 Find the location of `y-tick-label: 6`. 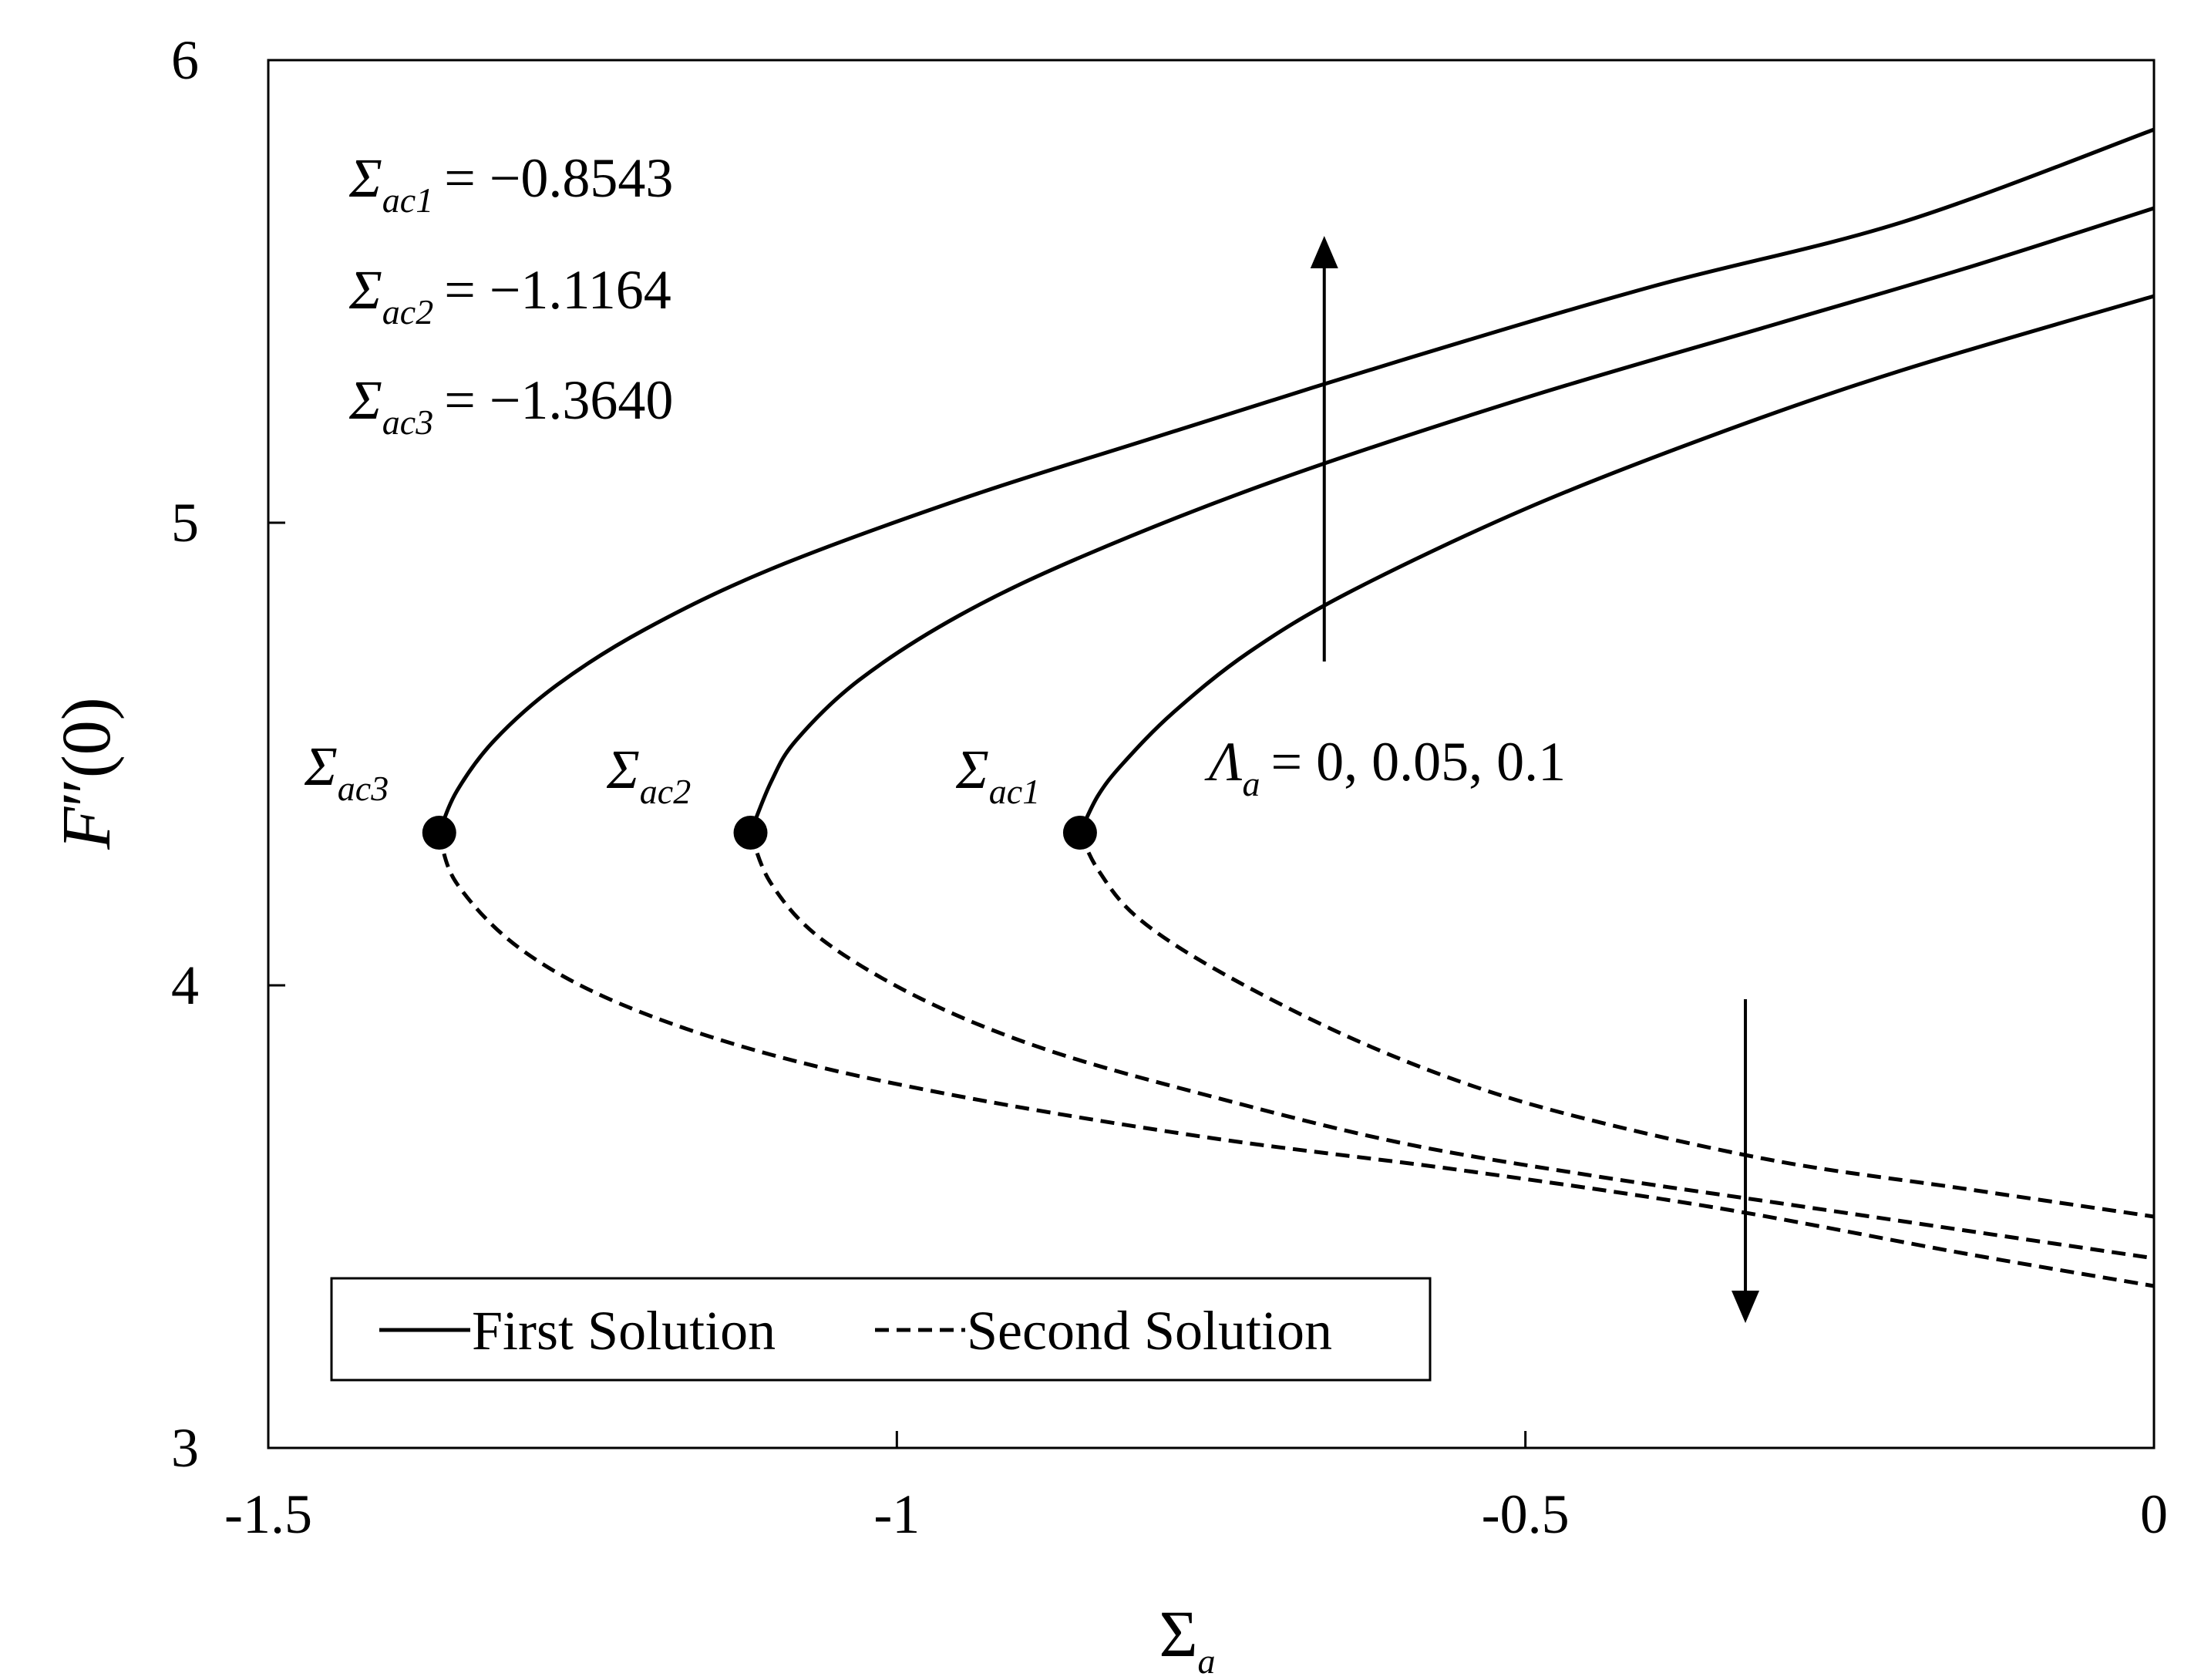

y-tick-label: 6 is located at coordinates (185, 60).